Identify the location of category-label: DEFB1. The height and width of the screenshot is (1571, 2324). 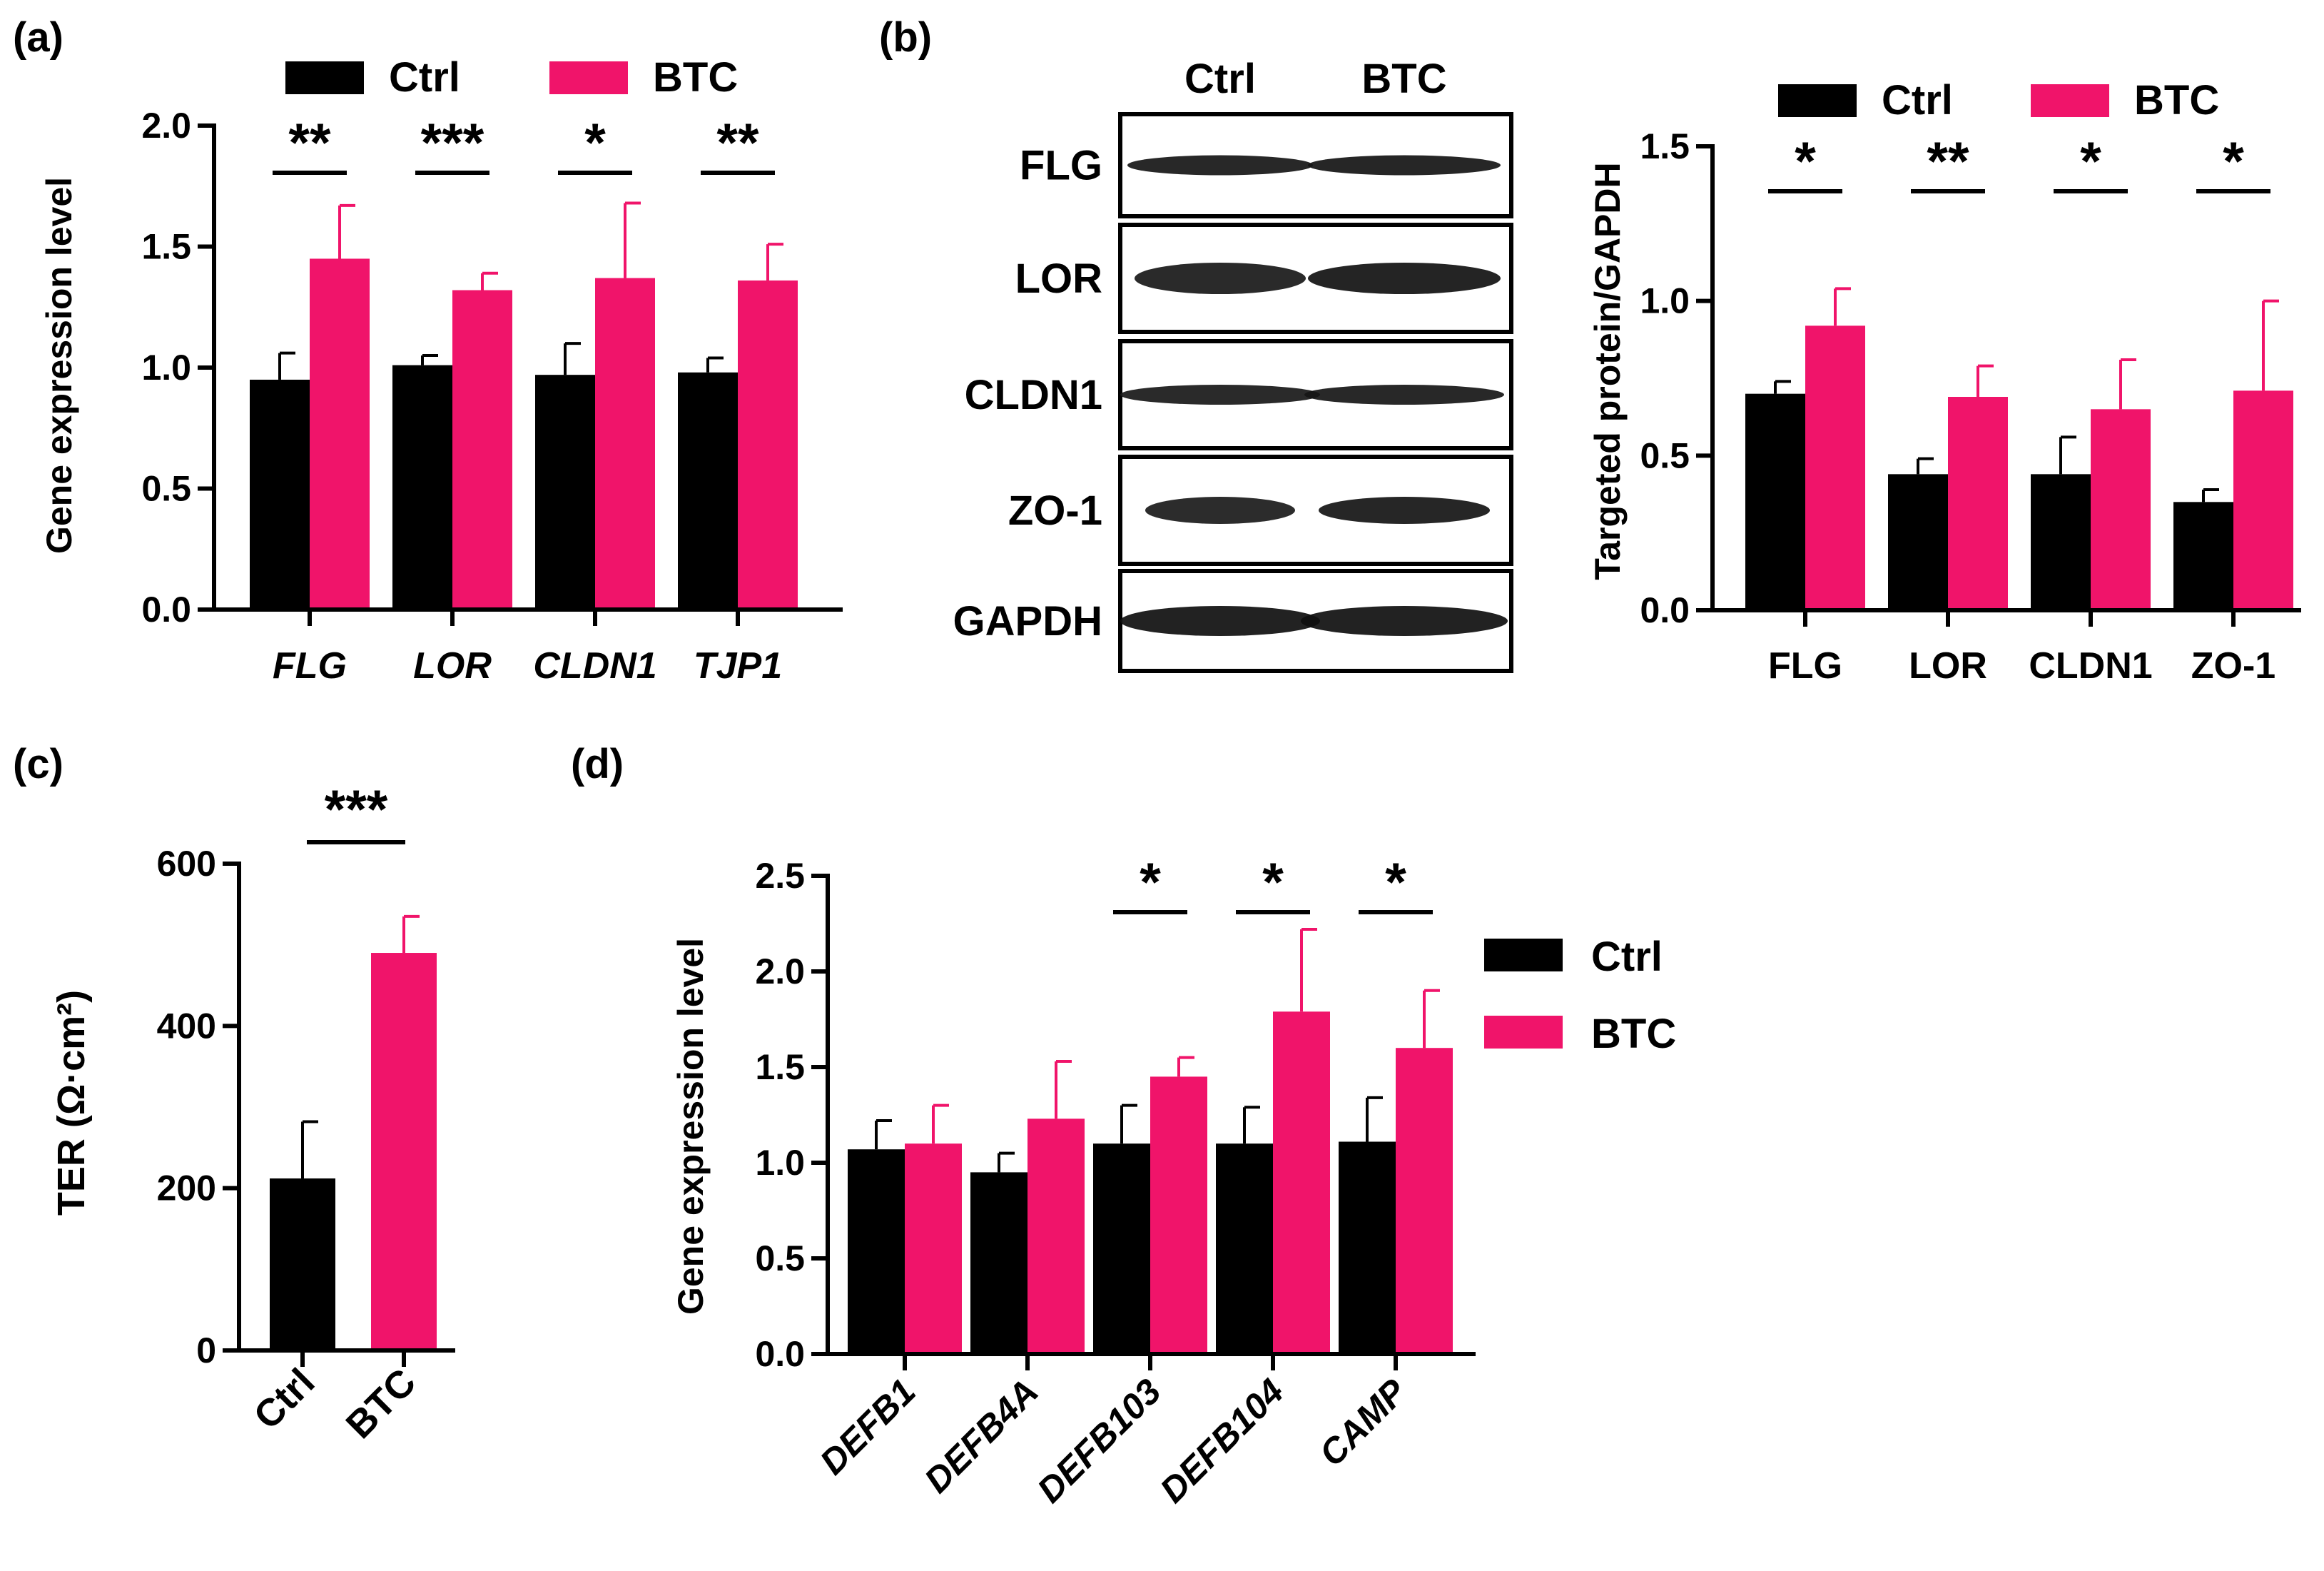
(867, 1426).